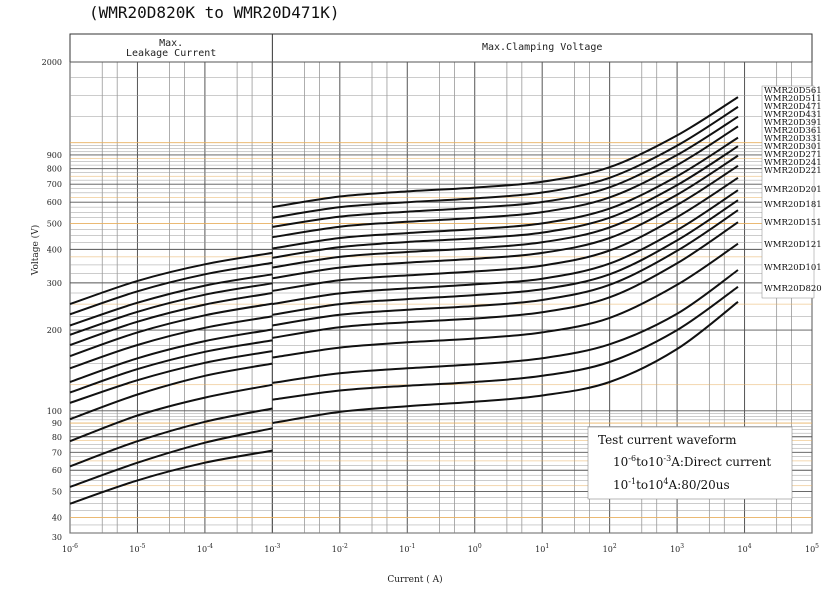 This screenshot has height=591, width=822. I want to click on series-line-clamping-WMR20D431K, so click(505, 182).